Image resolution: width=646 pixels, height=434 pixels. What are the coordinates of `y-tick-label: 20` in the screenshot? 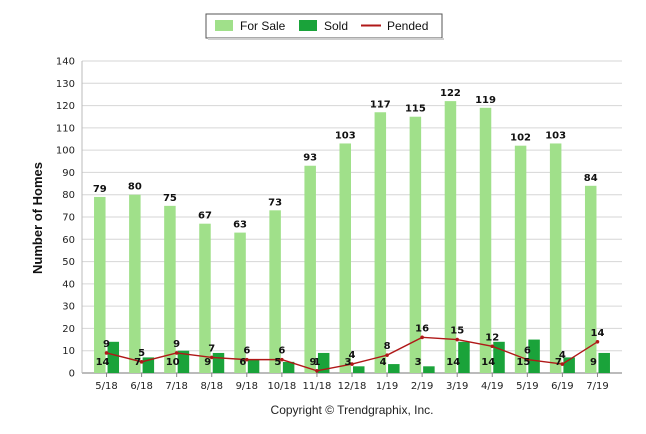 It's located at (68, 329).